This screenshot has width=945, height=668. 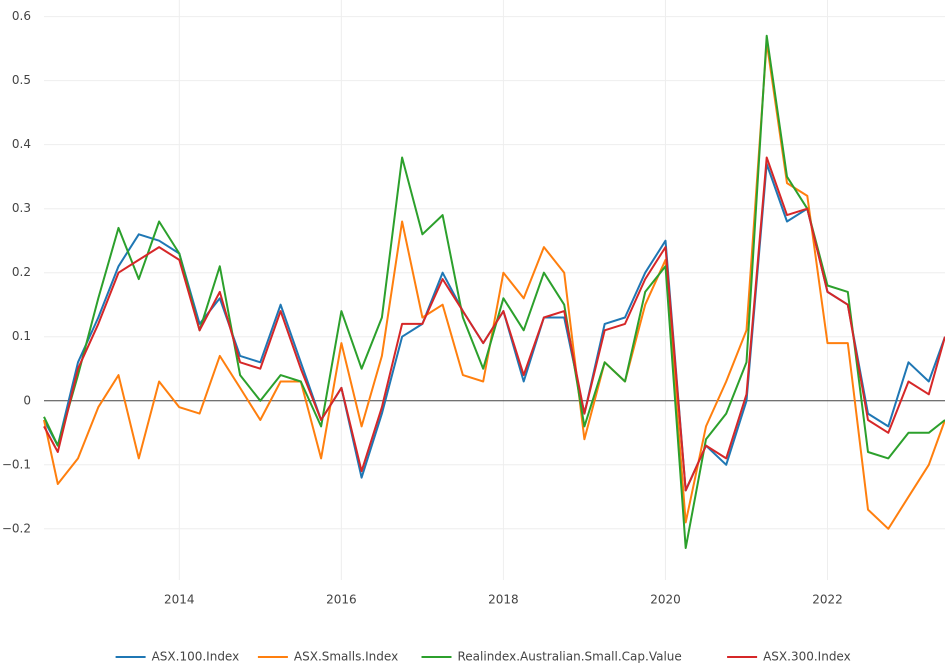 I want to click on legend-label: ASX.100.Index, so click(x=196, y=657).